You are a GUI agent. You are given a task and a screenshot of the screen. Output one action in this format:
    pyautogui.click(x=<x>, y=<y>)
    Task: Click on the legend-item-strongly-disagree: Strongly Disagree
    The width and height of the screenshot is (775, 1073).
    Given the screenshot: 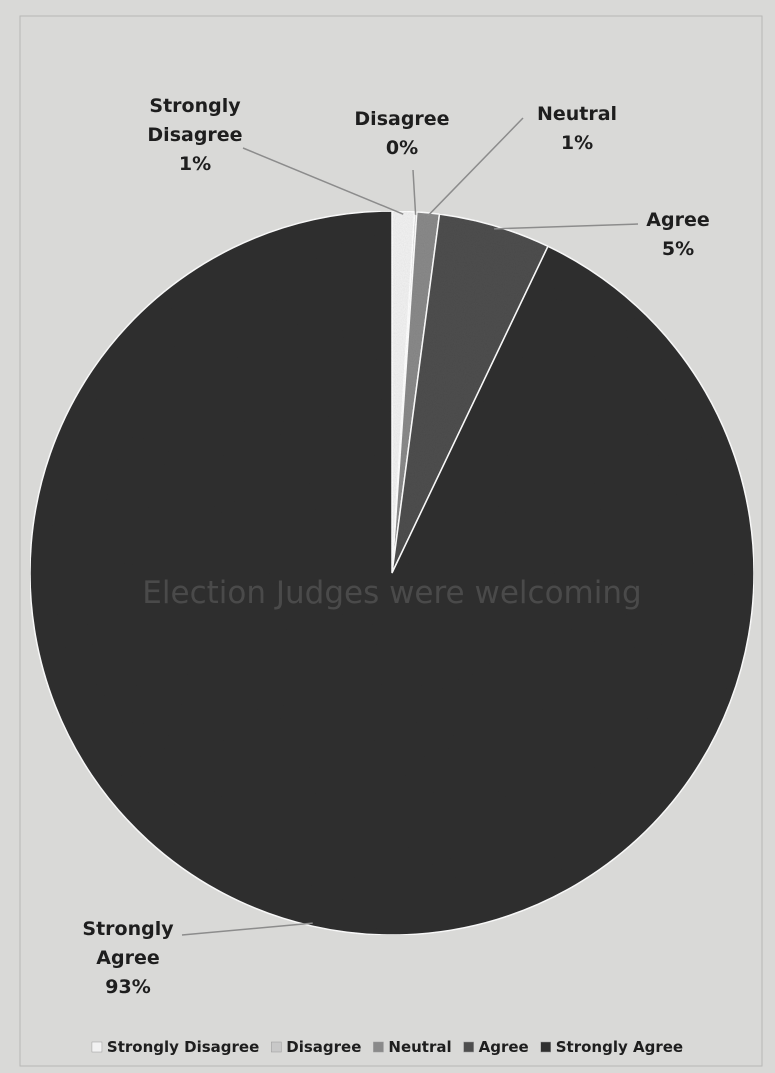 What is the action you would take?
    pyautogui.click(x=175, y=1047)
    